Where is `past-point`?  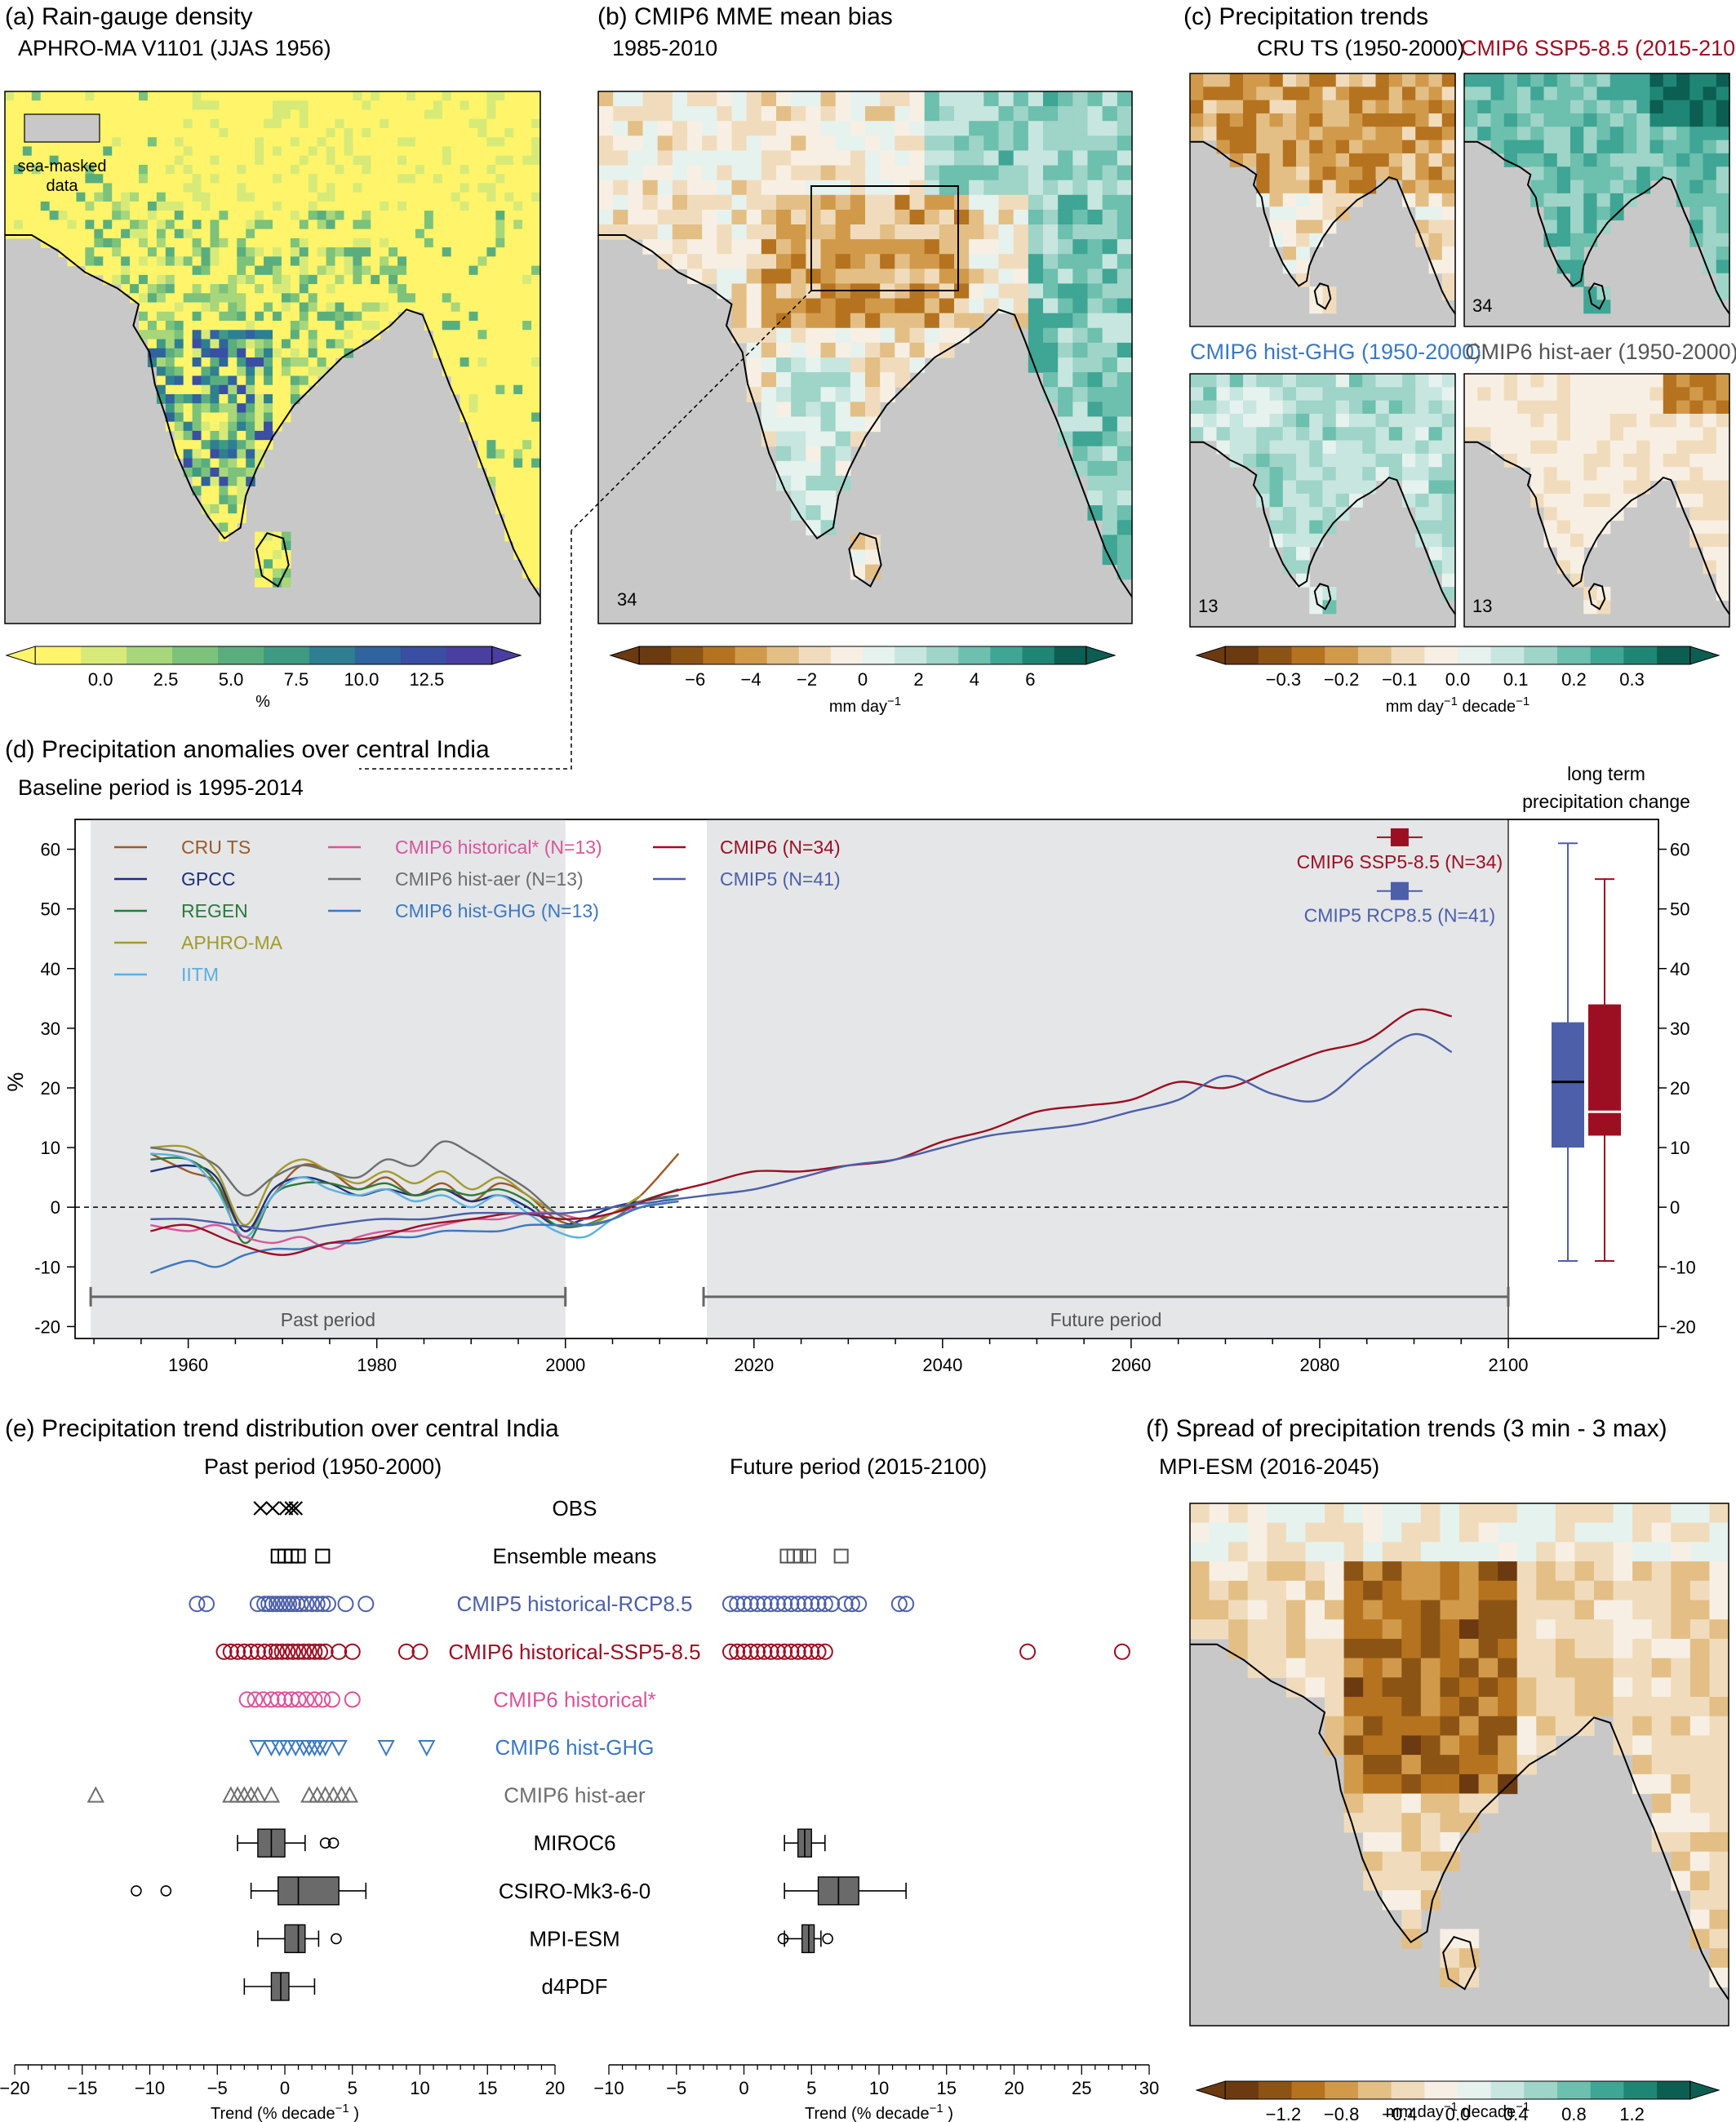
past-point is located at coordinates (285, 1700).